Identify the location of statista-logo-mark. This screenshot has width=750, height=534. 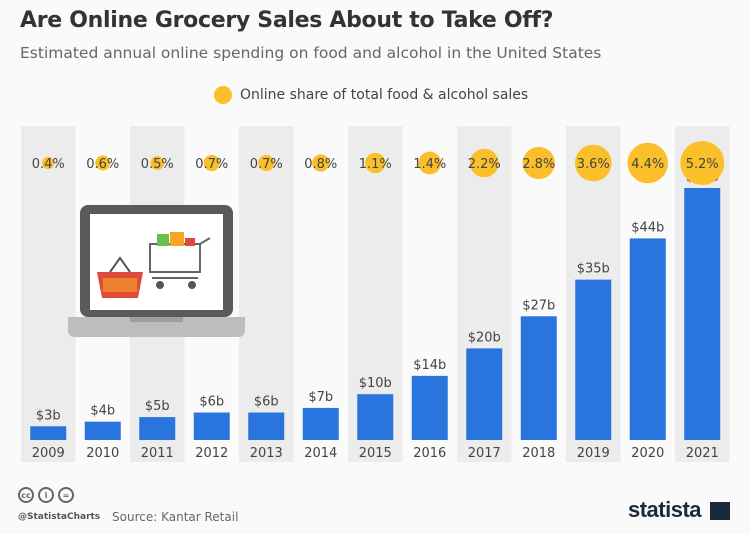
(720, 511).